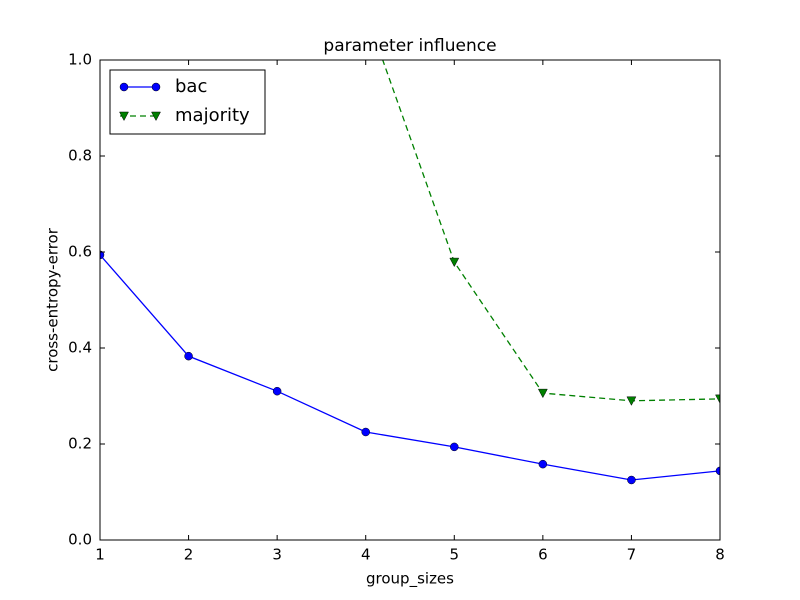  Describe the element at coordinates (410, 579) in the screenshot. I see `x-axis-label: group_sizes` at that location.